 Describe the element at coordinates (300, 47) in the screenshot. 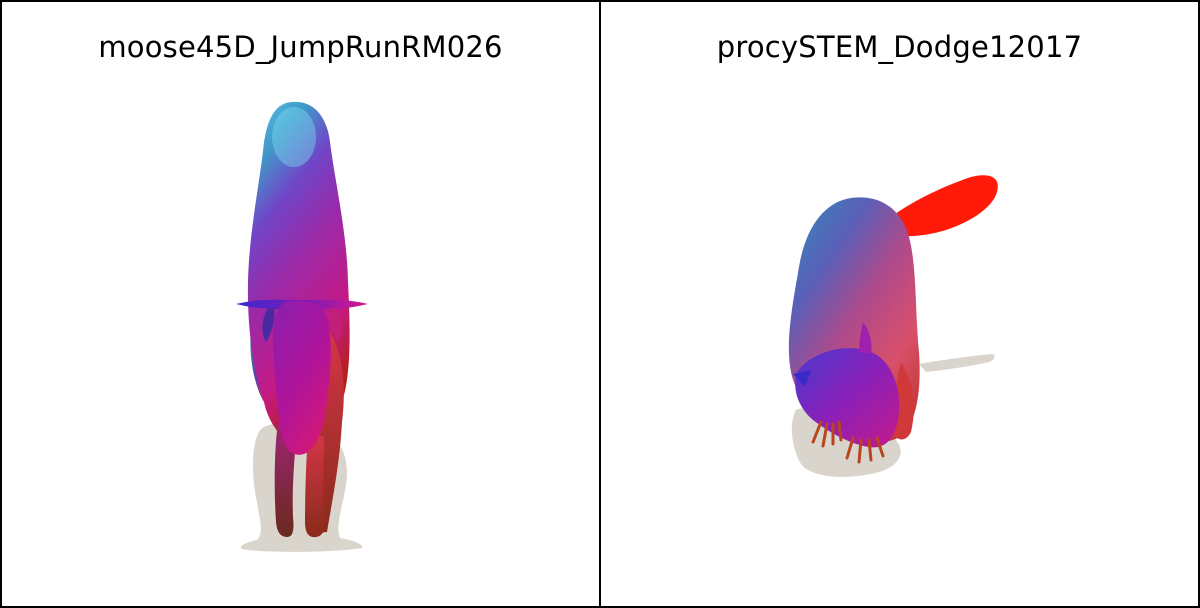

I see `panel-title-left: moose45D_JumpRunRM026` at that location.